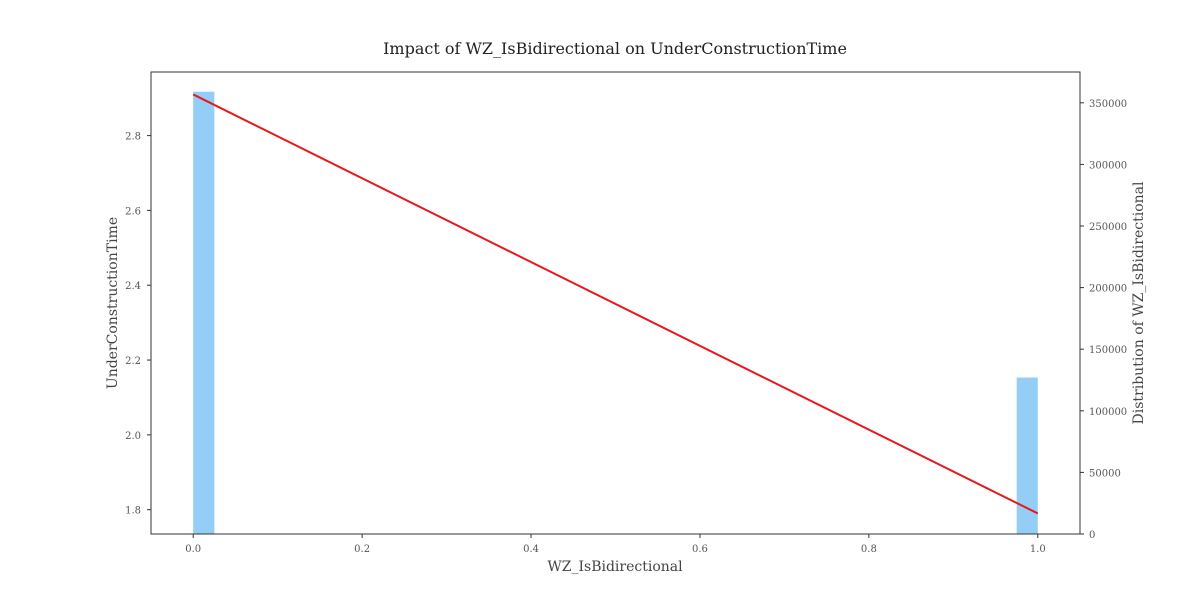  What do you see at coordinates (362, 549) in the screenshot?
I see `x-tick-label: 0.2` at bounding box center [362, 549].